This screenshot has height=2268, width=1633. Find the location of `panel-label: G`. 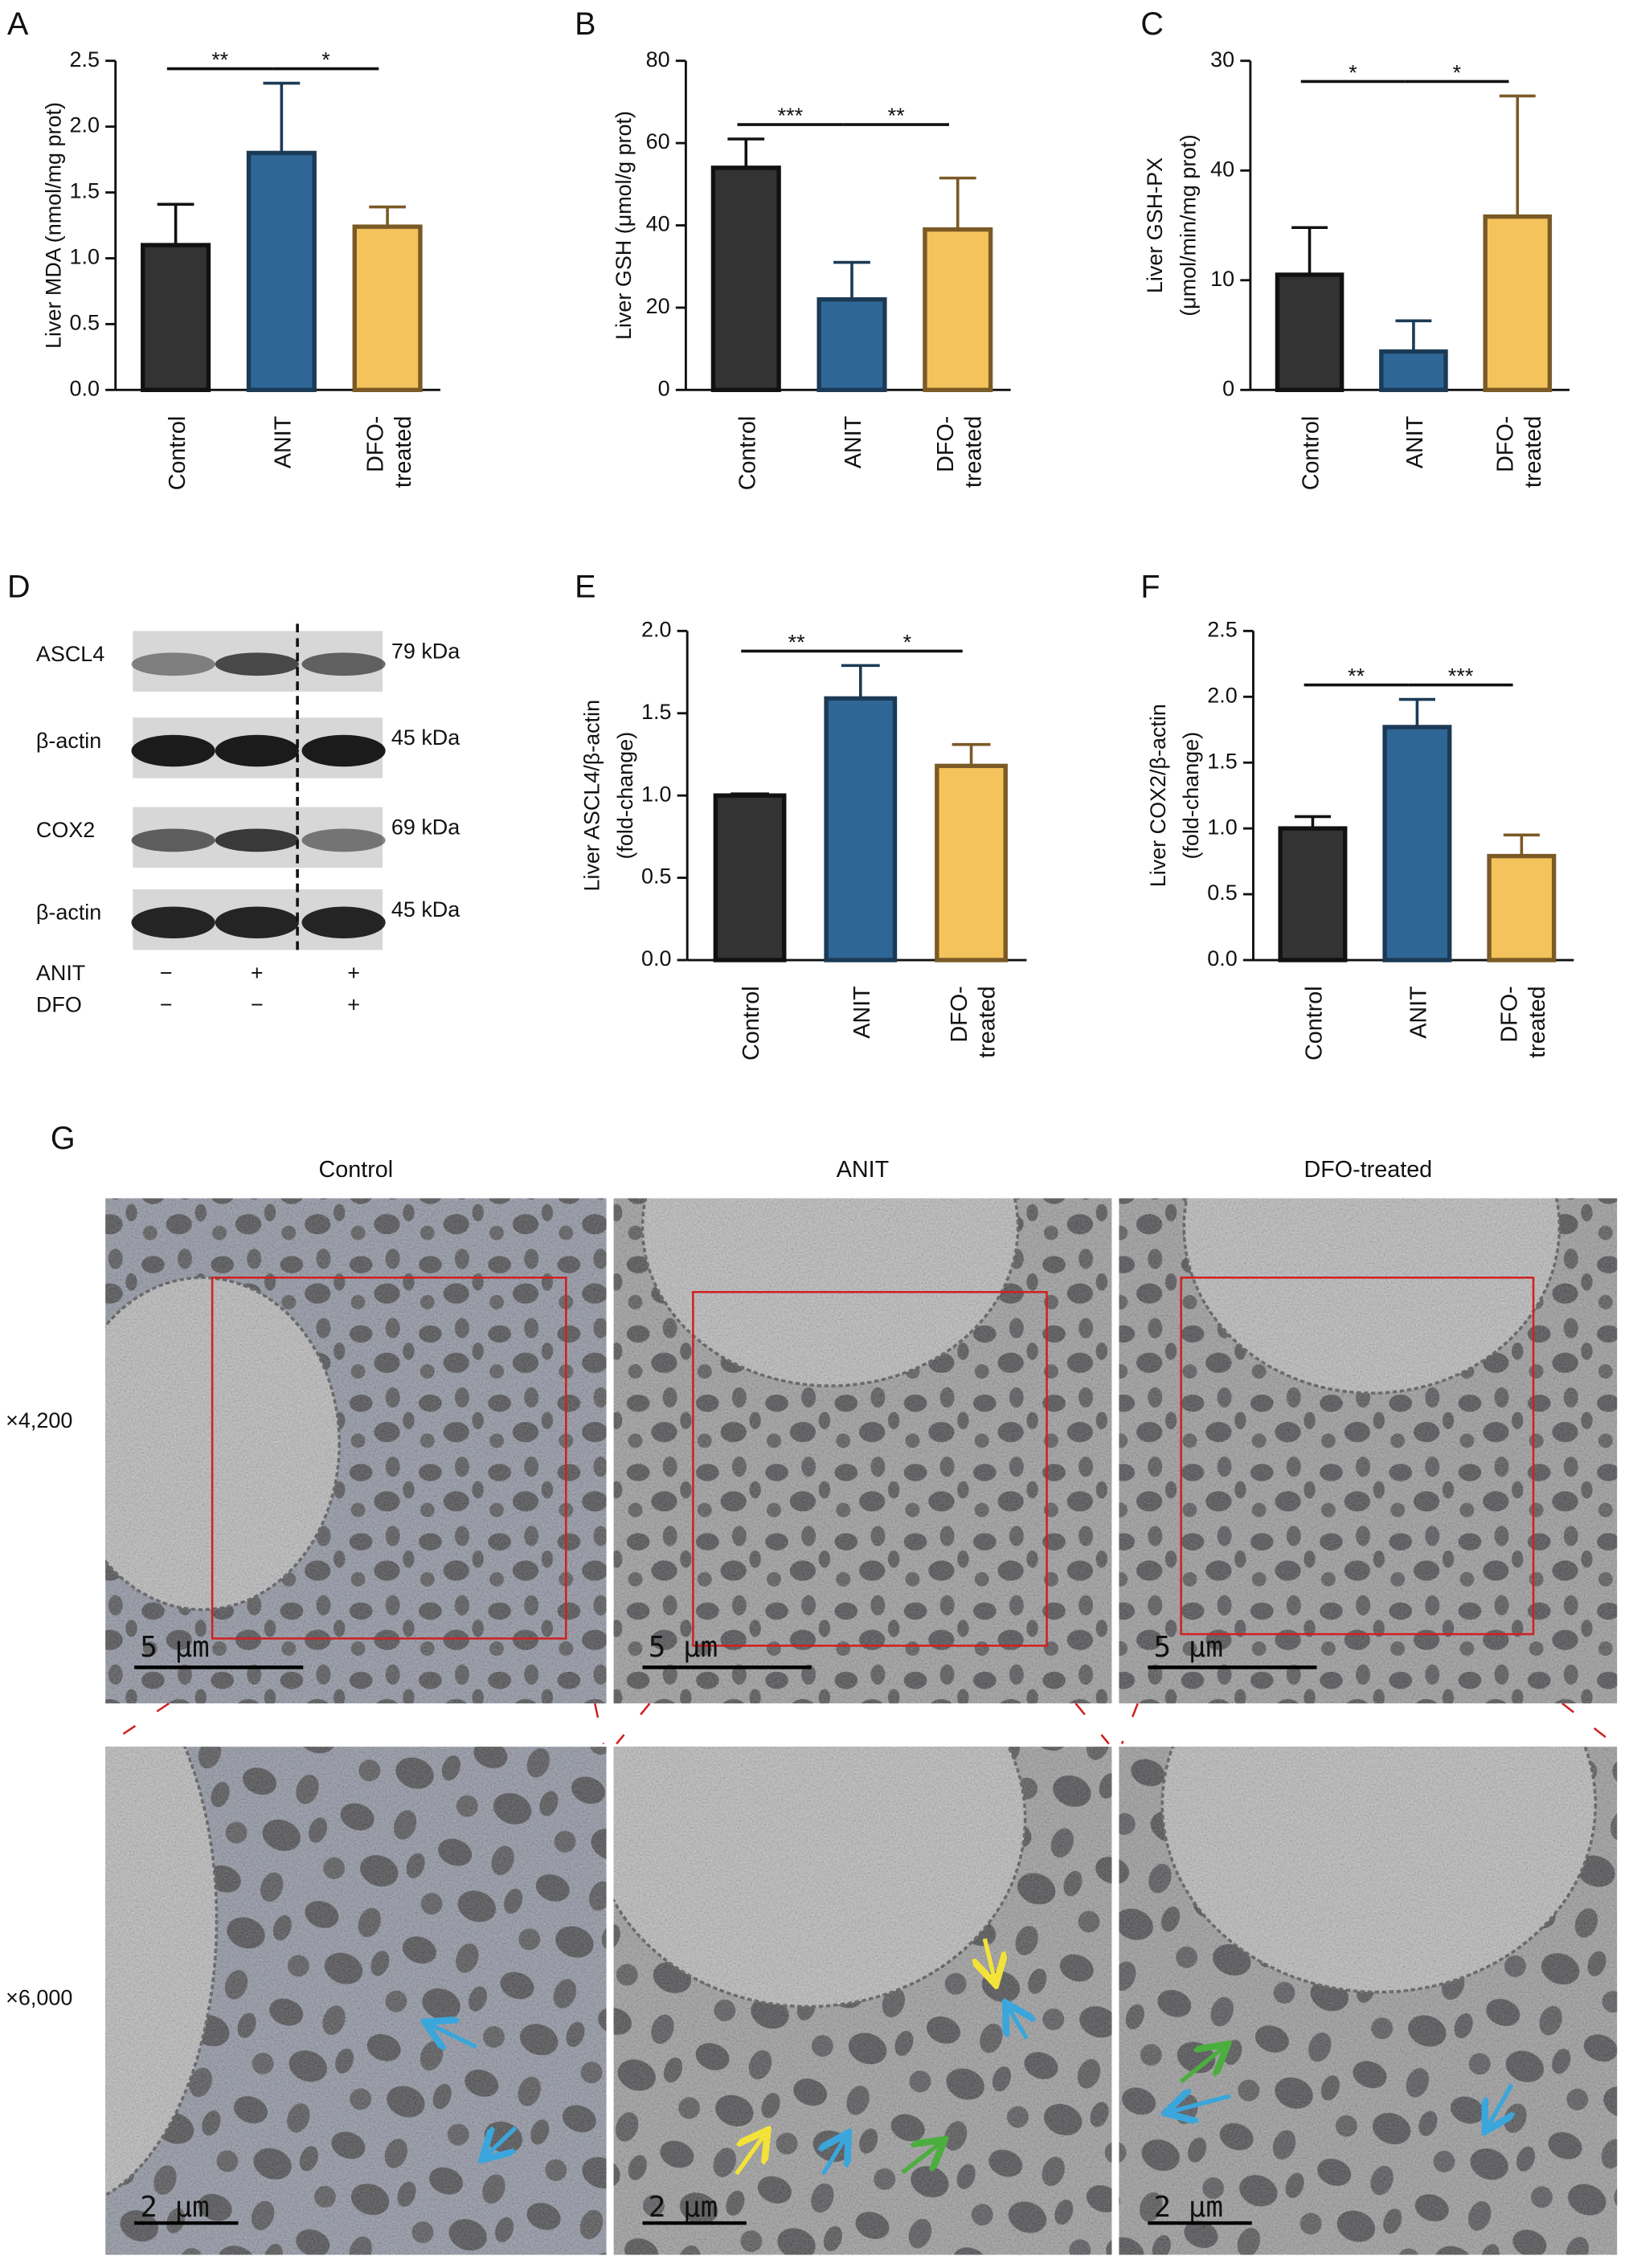

panel-label: G is located at coordinates (64, 1138).